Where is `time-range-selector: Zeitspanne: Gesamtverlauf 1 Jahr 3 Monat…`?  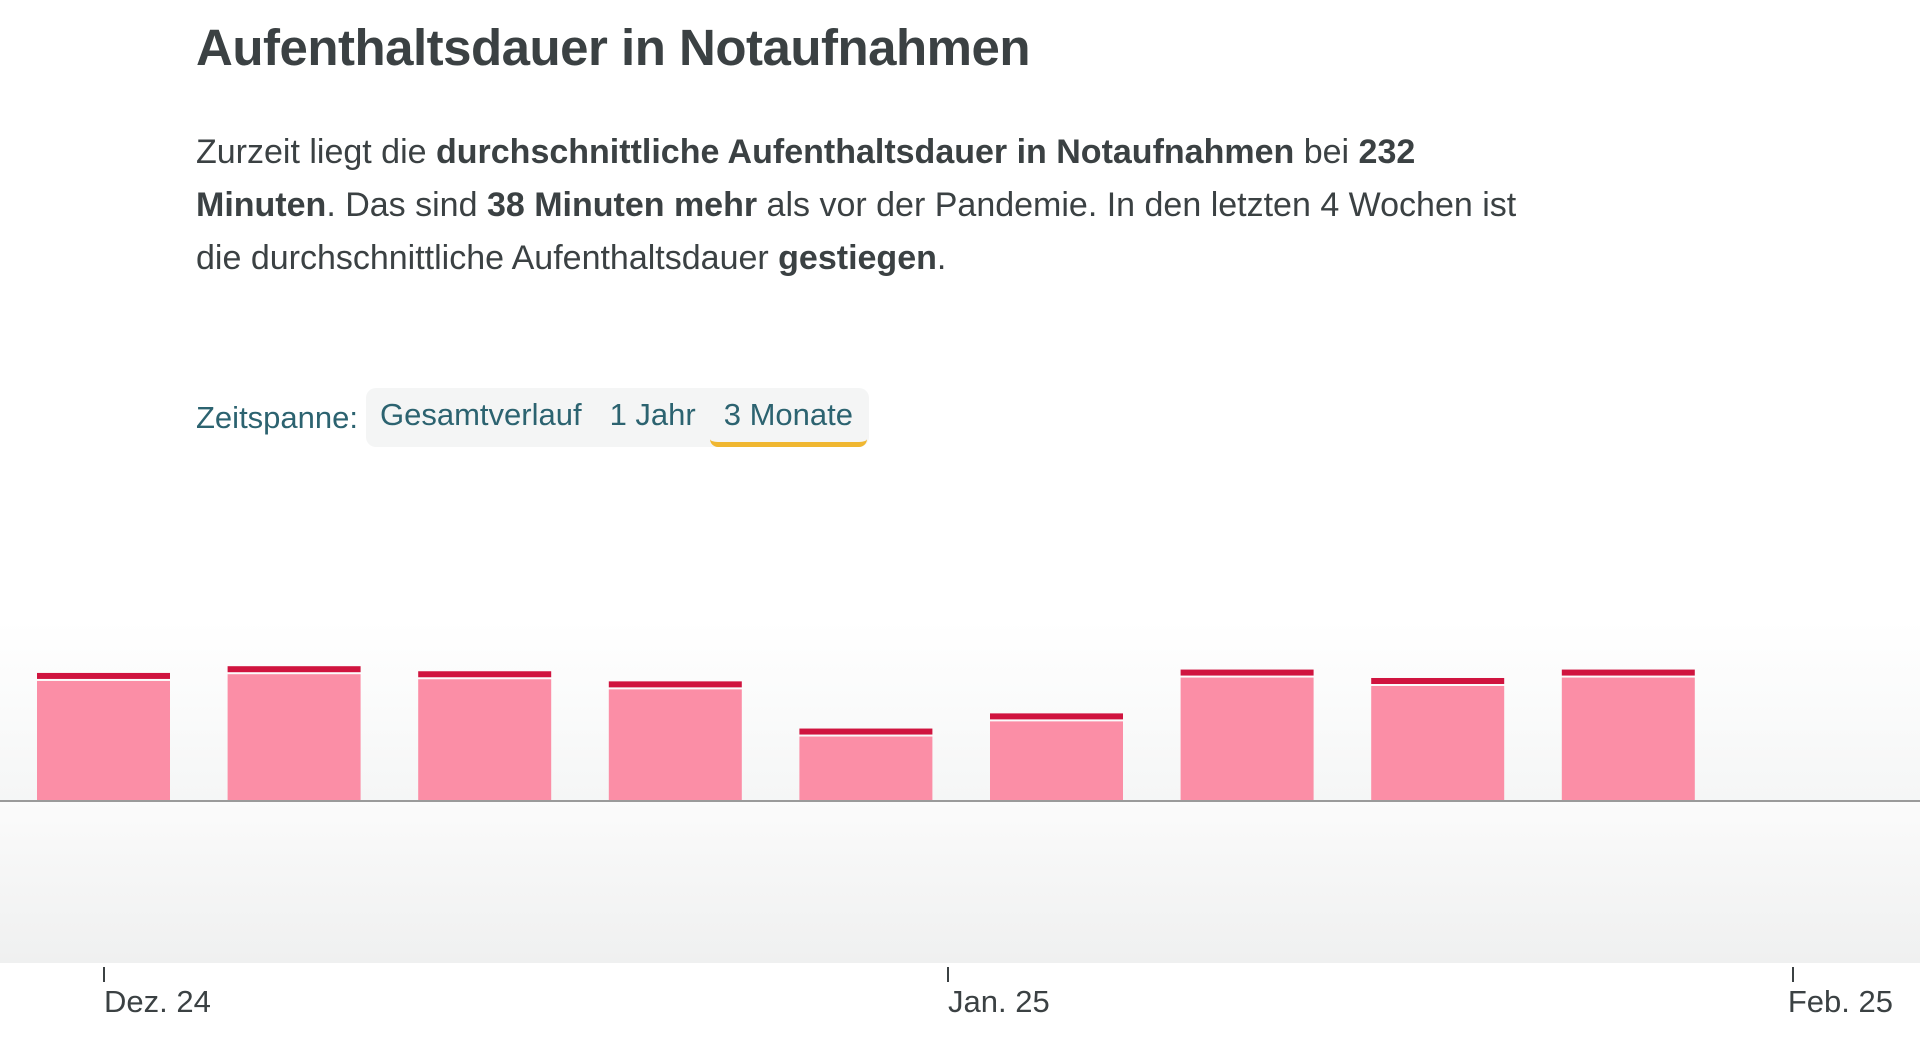
time-range-selector: Zeitspanne: Gesamtverlauf 1 Jahr 3 Monat… is located at coordinates (533, 417).